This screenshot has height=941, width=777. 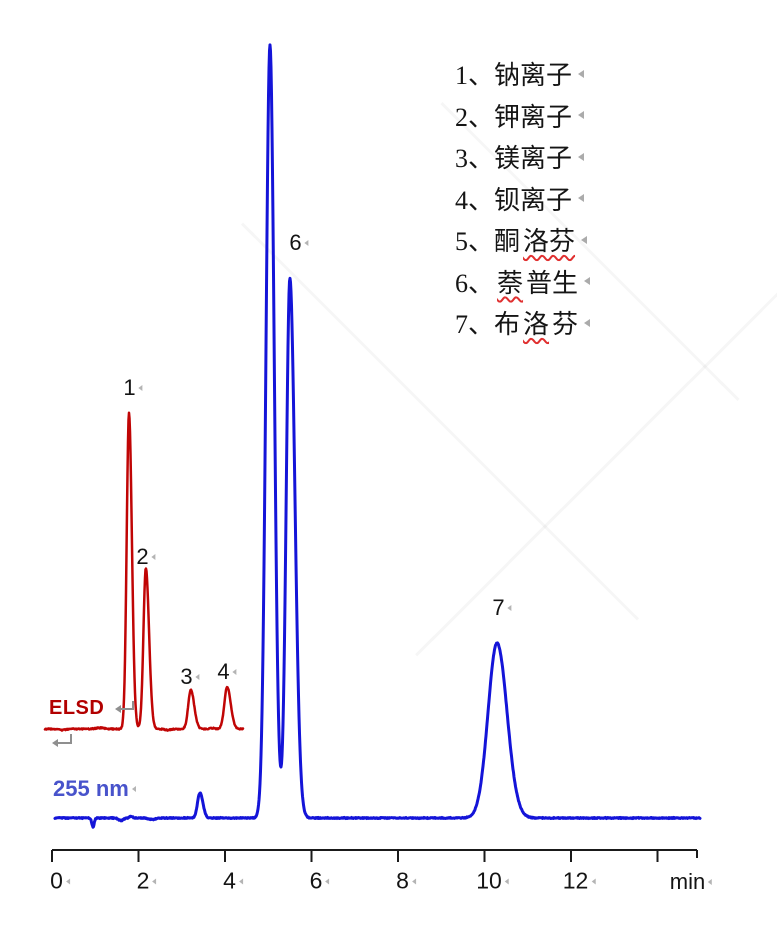 What do you see at coordinates (687, 881) in the screenshot?
I see `x-axis-unit-text: min` at bounding box center [687, 881].